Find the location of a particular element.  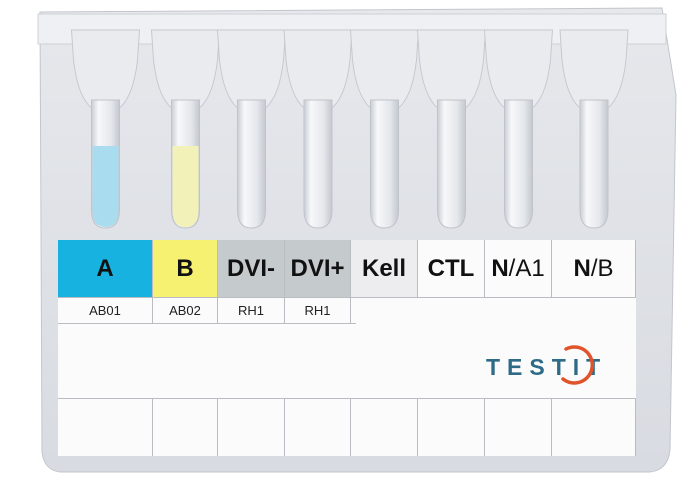

test-name: A is located at coordinates (105, 268).